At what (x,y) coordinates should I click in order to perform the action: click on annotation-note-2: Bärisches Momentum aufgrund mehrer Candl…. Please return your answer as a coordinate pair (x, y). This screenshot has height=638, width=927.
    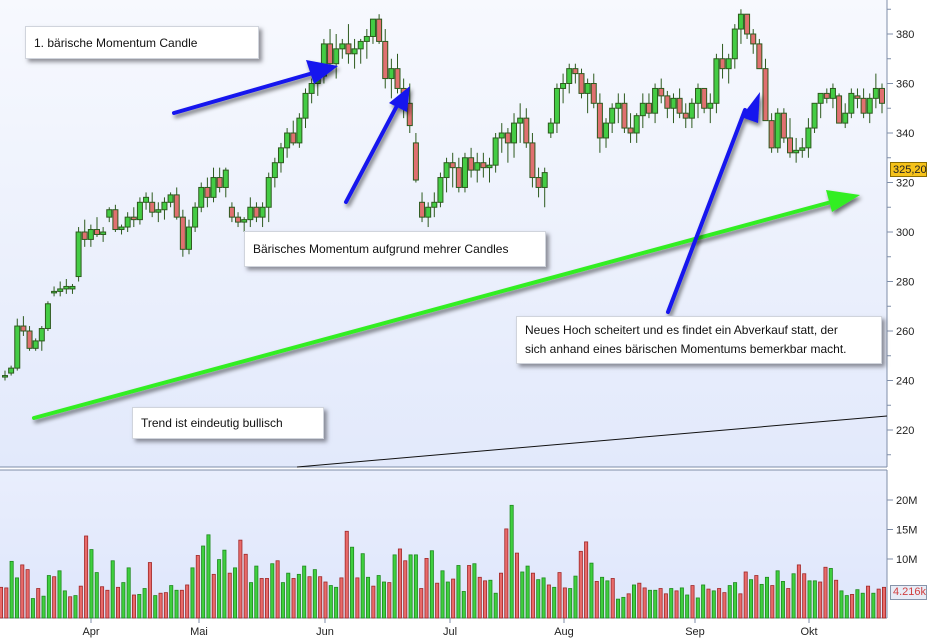
    Looking at the image, I should click on (395, 249).